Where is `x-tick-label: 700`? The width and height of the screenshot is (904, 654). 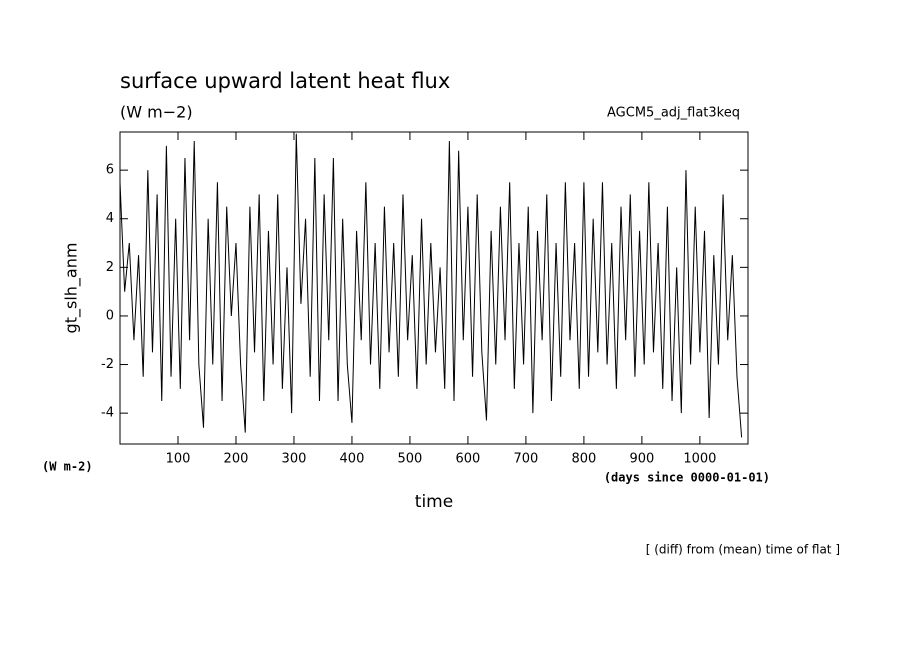
x-tick-label: 700 is located at coordinates (525, 459).